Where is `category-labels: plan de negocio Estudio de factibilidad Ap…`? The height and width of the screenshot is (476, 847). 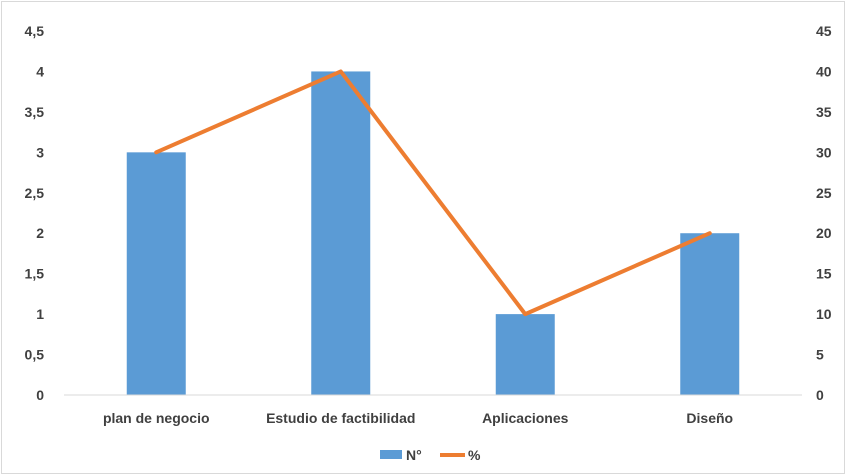 category-labels: plan de negocio Estudio de factibilidad Ap… is located at coordinates (418, 418).